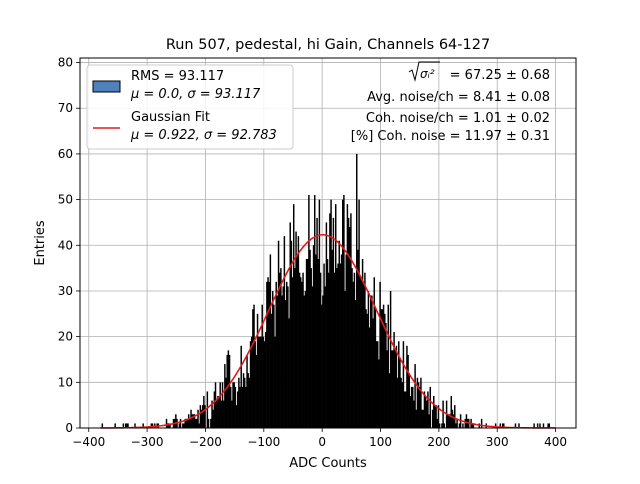 This screenshot has height=484, width=640. What do you see at coordinates (322, 442) in the screenshot?
I see `x-tick-label: 0` at bounding box center [322, 442].